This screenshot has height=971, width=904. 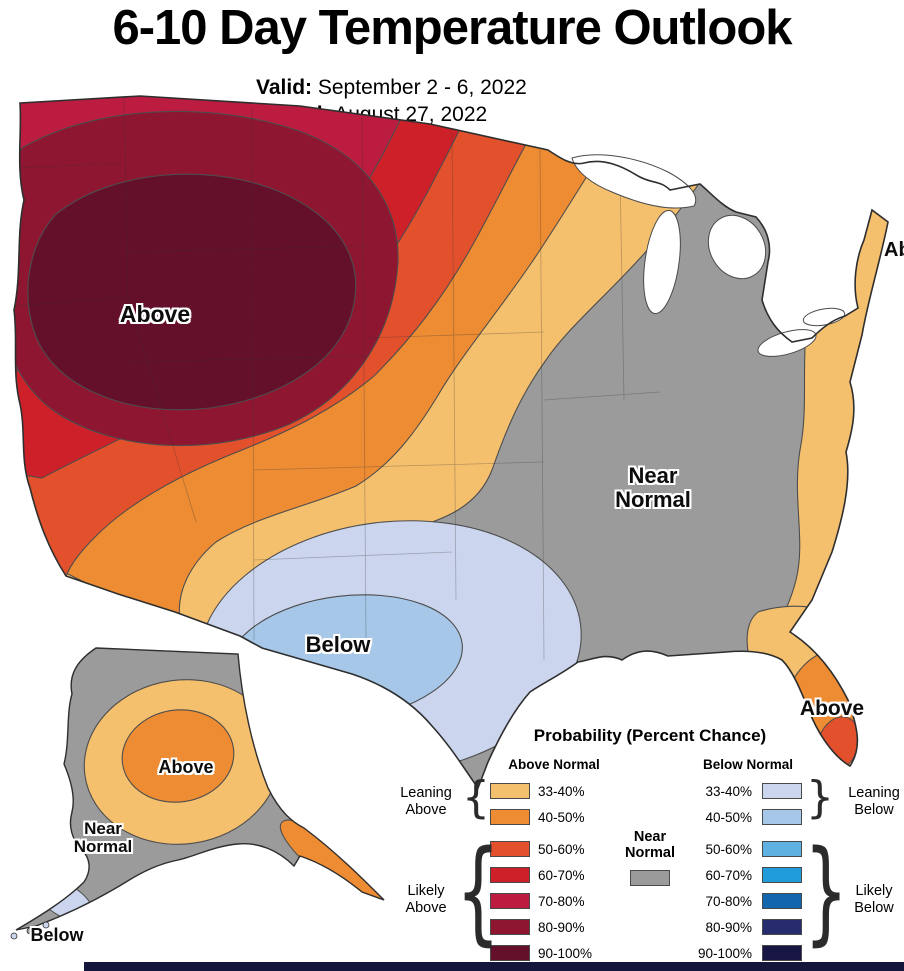 I want to click on legend-range-above-70-80: 70-80%, so click(x=561, y=901).